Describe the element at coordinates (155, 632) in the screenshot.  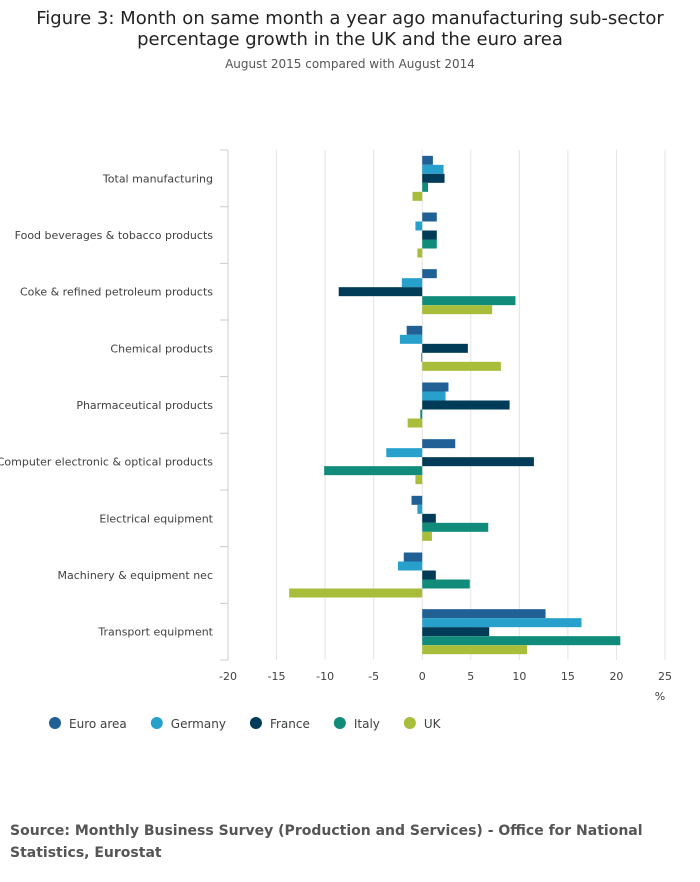
I see `category-label: Transport equipment` at that location.